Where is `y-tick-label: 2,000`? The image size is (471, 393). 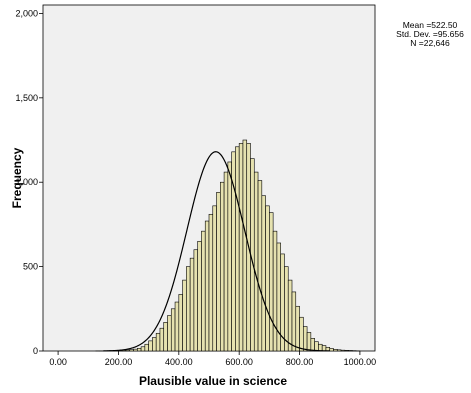
y-tick-label: 2,000 is located at coordinates (26, 13).